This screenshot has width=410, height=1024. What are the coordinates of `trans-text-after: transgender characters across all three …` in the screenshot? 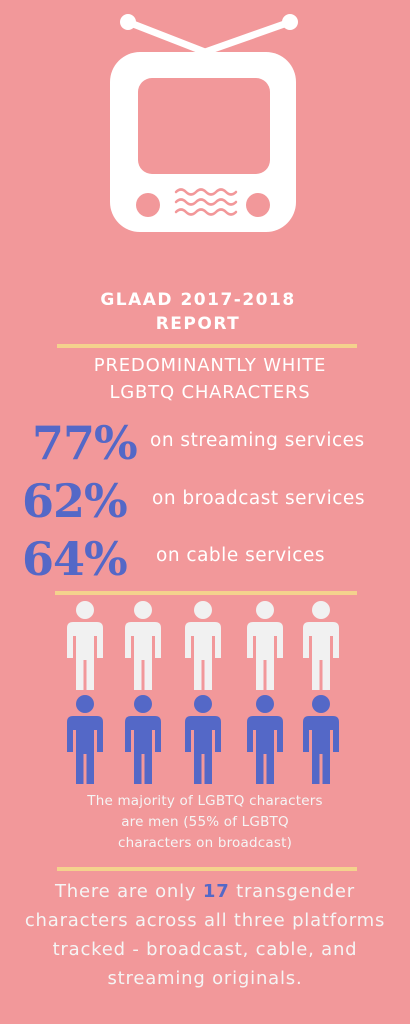 It's located at (205, 935).